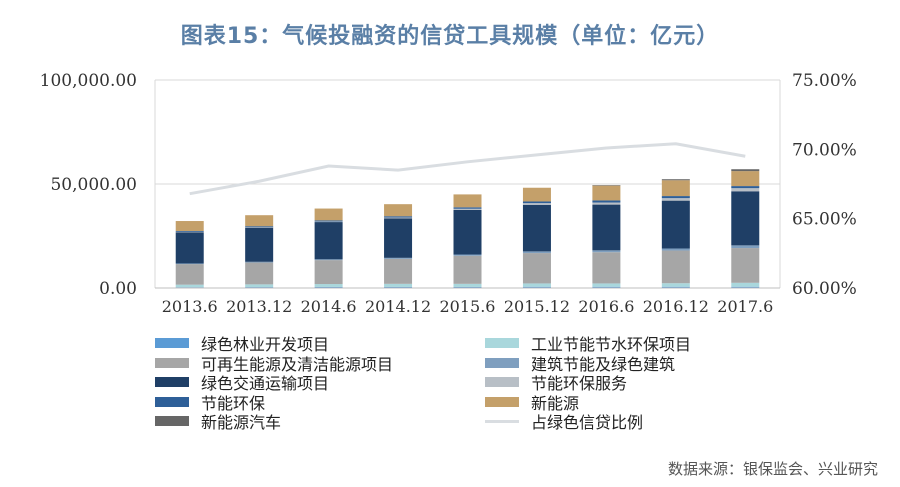 The image size is (900, 487). What do you see at coordinates (265, 383) in the screenshot?
I see `legend-label: 绿色交通运输项目` at bounding box center [265, 383].